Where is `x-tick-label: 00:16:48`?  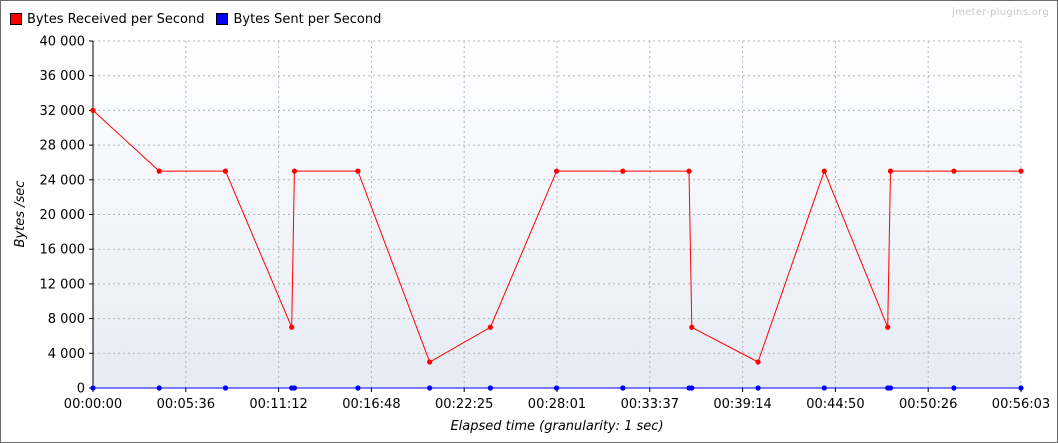 x-tick-label: 00:16:48 is located at coordinates (371, 404).